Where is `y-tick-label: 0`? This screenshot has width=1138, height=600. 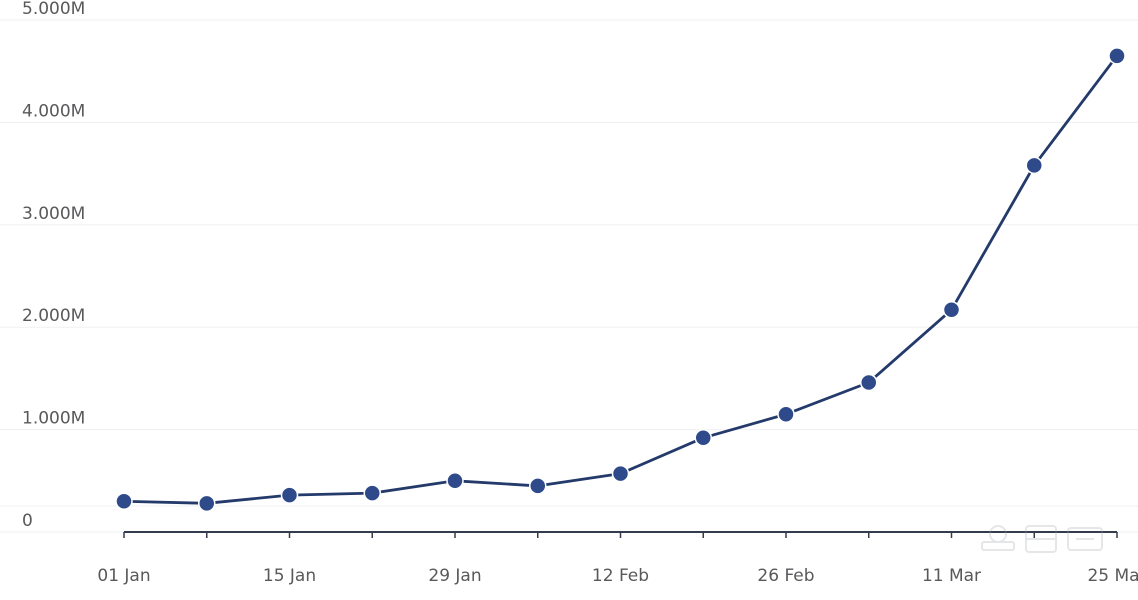 y-tick-label: 0 is located at coordinates (27, 521).